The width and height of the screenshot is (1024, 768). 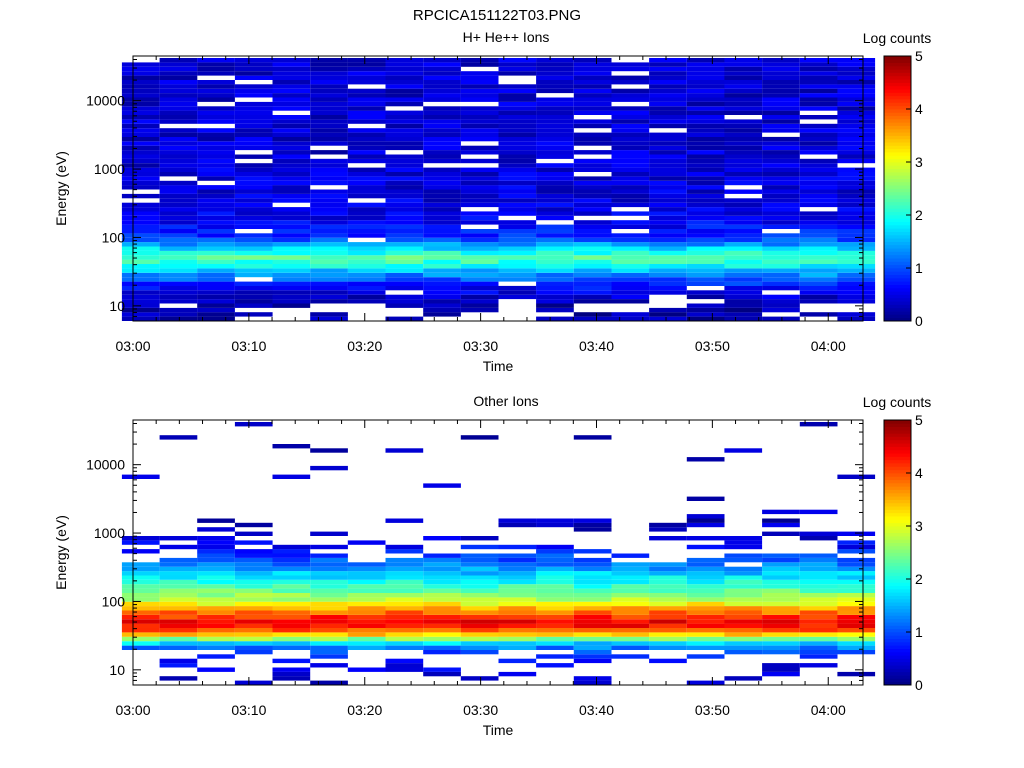 I want to click on colorbar-label: Log counts, so click(x=897, y=402).